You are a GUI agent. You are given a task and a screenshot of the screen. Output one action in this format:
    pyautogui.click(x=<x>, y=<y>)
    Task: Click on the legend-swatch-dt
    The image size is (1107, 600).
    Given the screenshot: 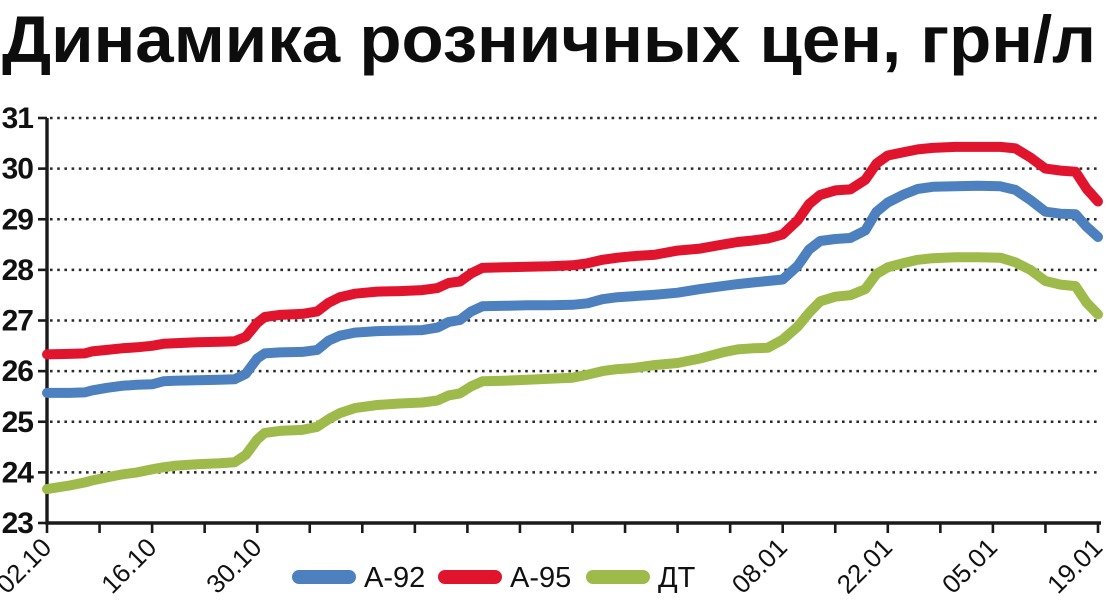 What is the action you would take?
    pyautogui.click(x=618, y=577)
    